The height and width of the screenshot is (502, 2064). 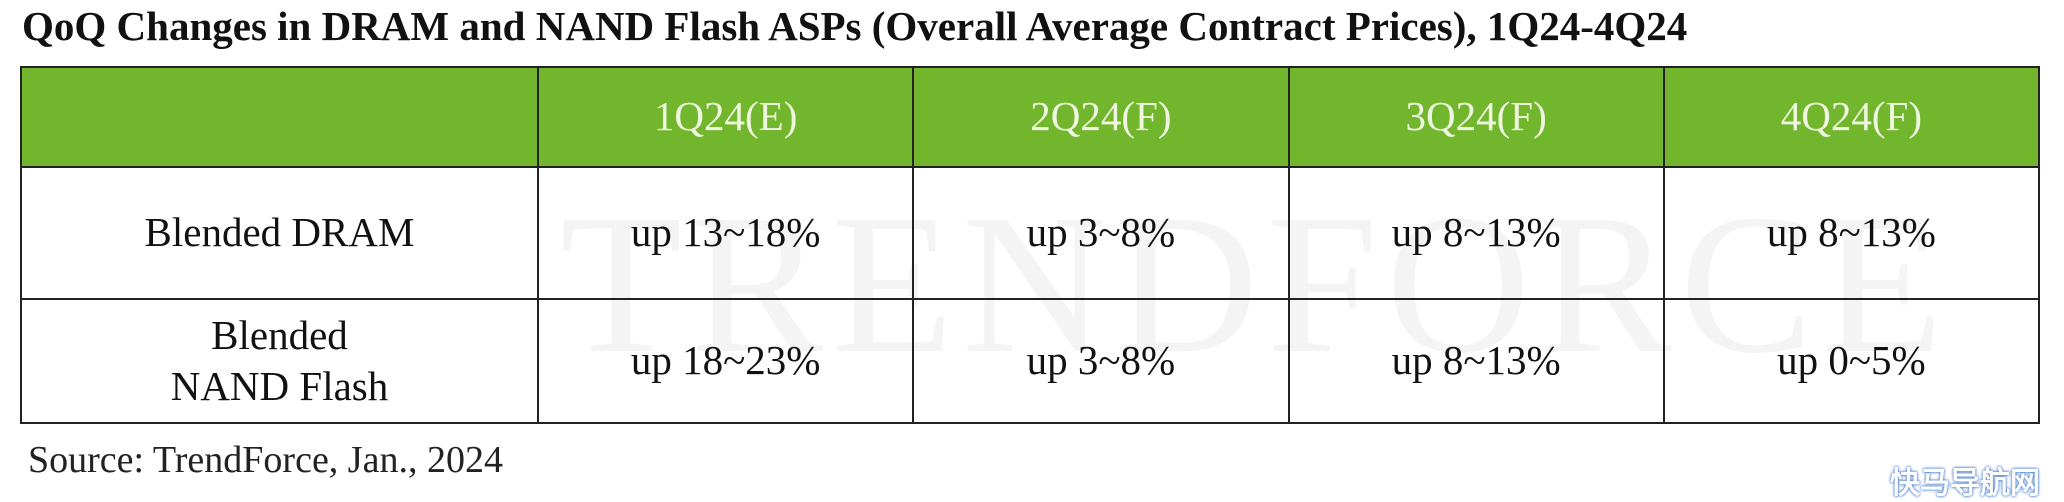 I want to click on row-label: Blended NAND Flash, so click(x=279, y=361).